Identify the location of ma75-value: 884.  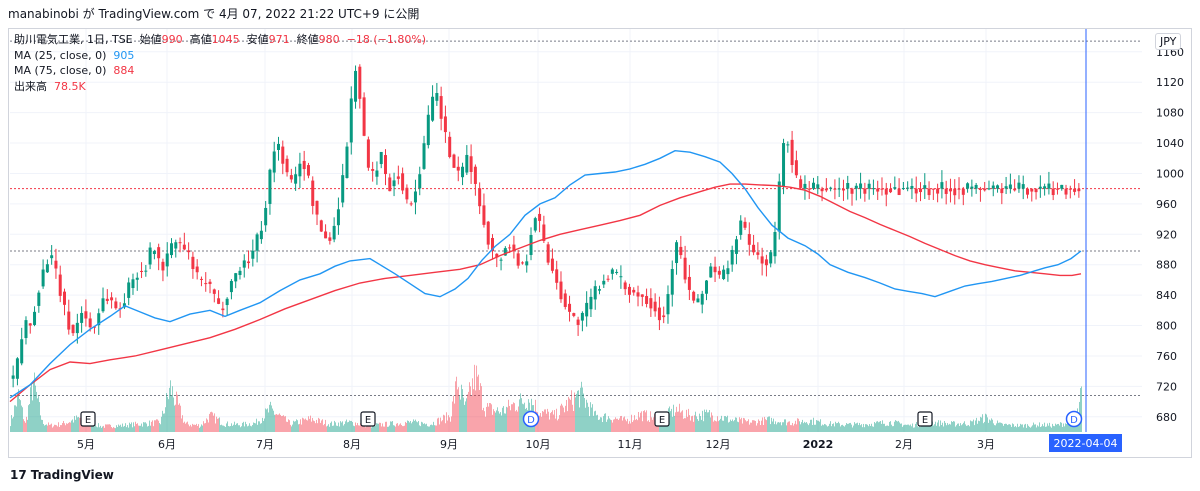
(124, 70).